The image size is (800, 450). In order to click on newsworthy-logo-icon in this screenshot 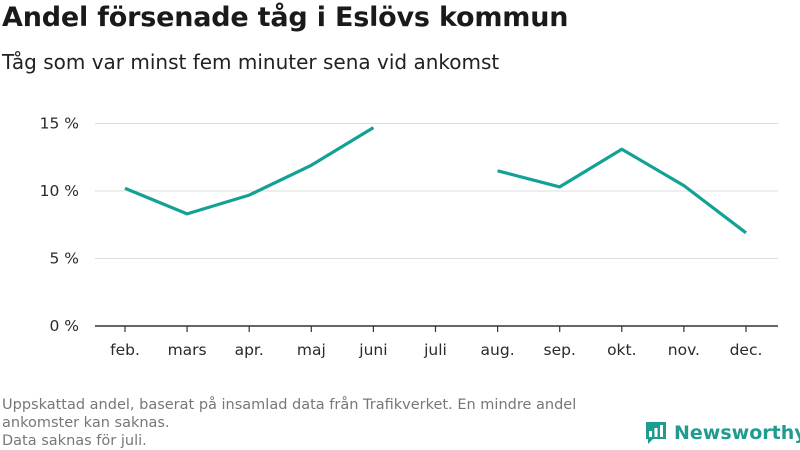, I will do `click(656, 433)`.